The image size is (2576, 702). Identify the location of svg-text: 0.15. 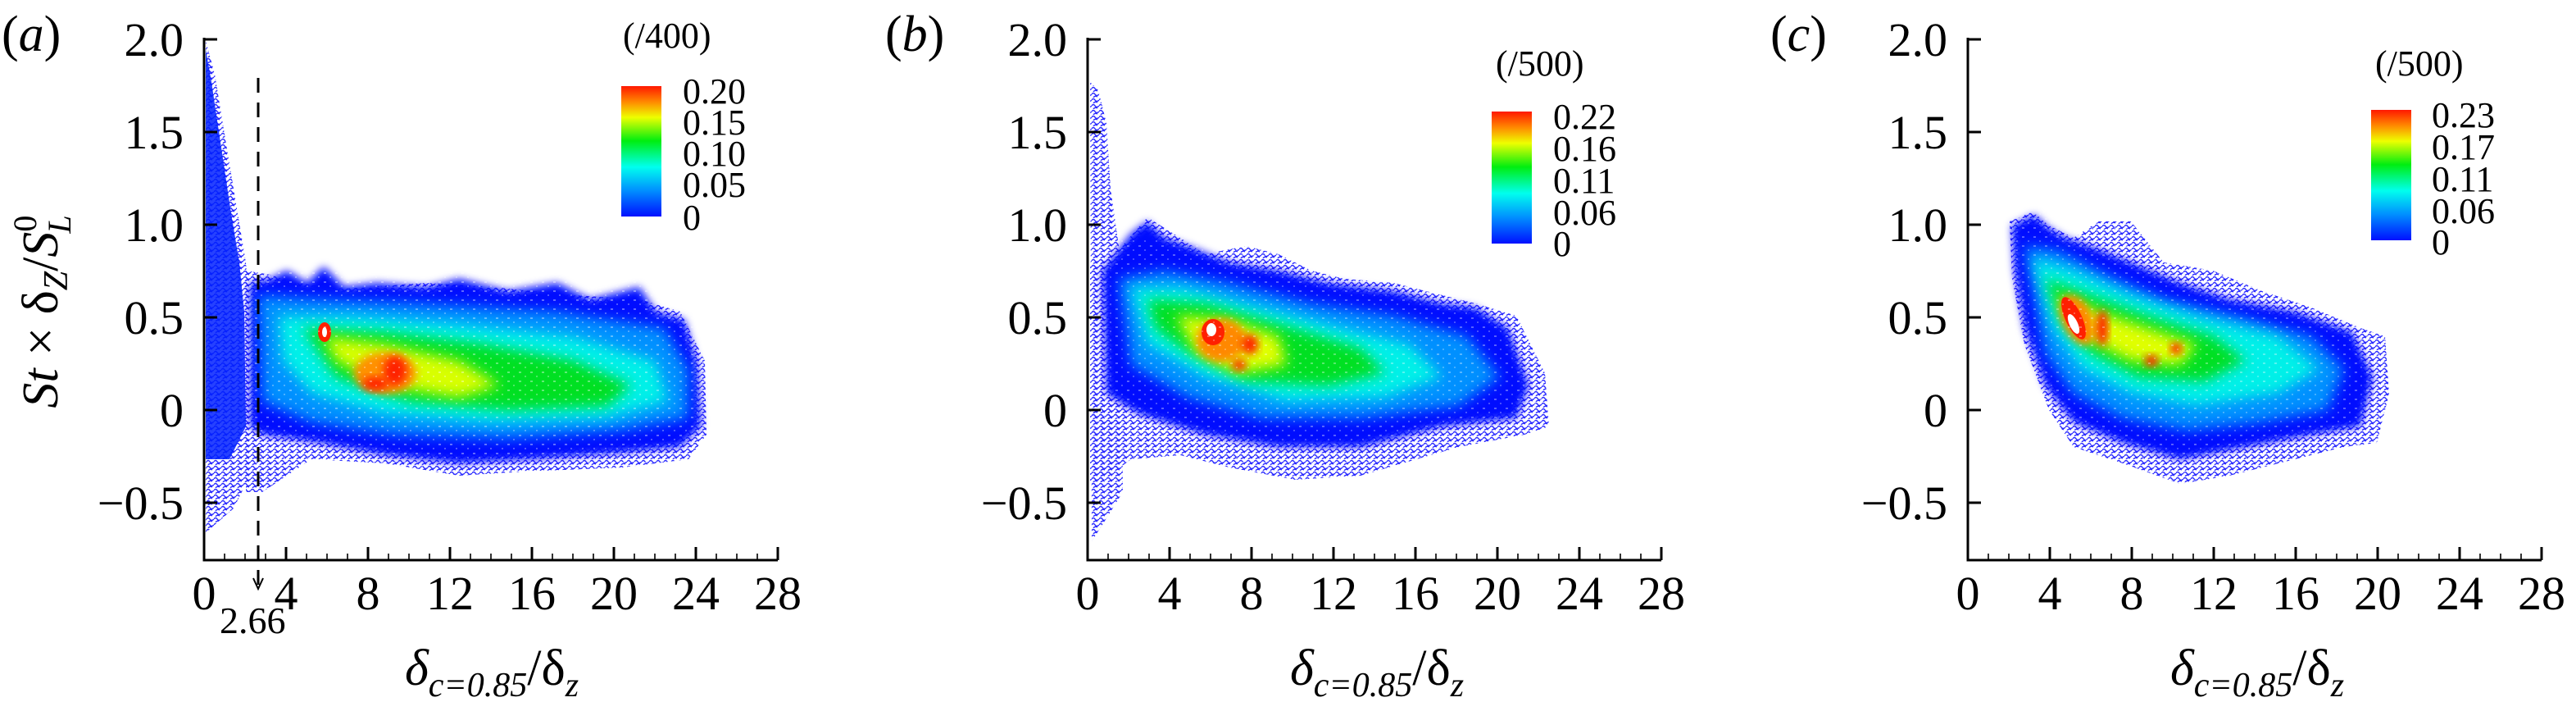
(714, 123).